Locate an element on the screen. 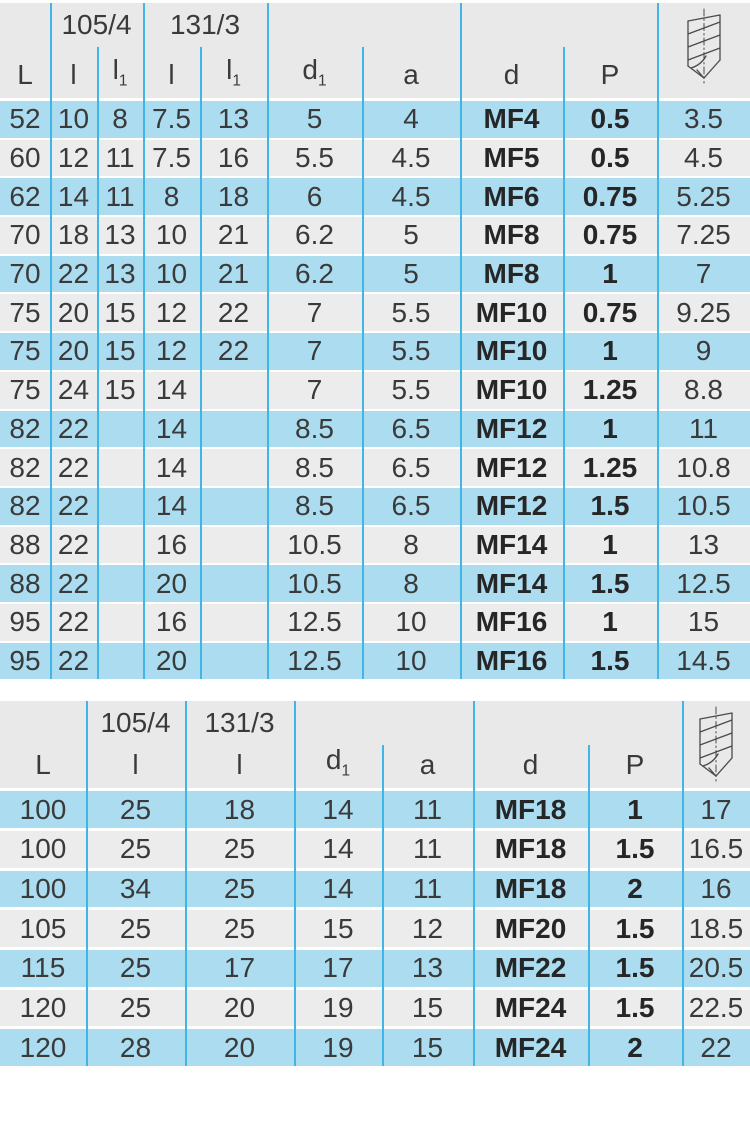 Image resolution: width=750 pixels, height=1122 pixels. table-row: 88 22 16 10.5 8 MF14 1 13 is located at coordinates (375, 545).